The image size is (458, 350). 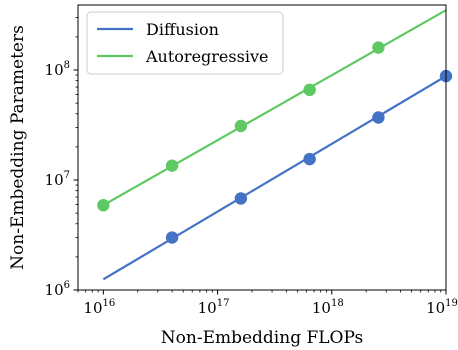 What do you see at coordinates (206, 56) in the screenshot?
I see `autoregressive-legend-label: Autoregressive` at bounding box center [206, 56].